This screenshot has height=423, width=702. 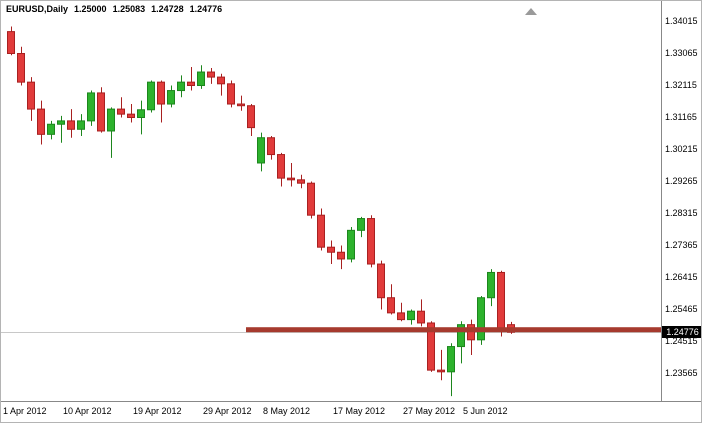 I want to click on x-axis-label: 29 Apr 2012, so click(x=227, y=411).